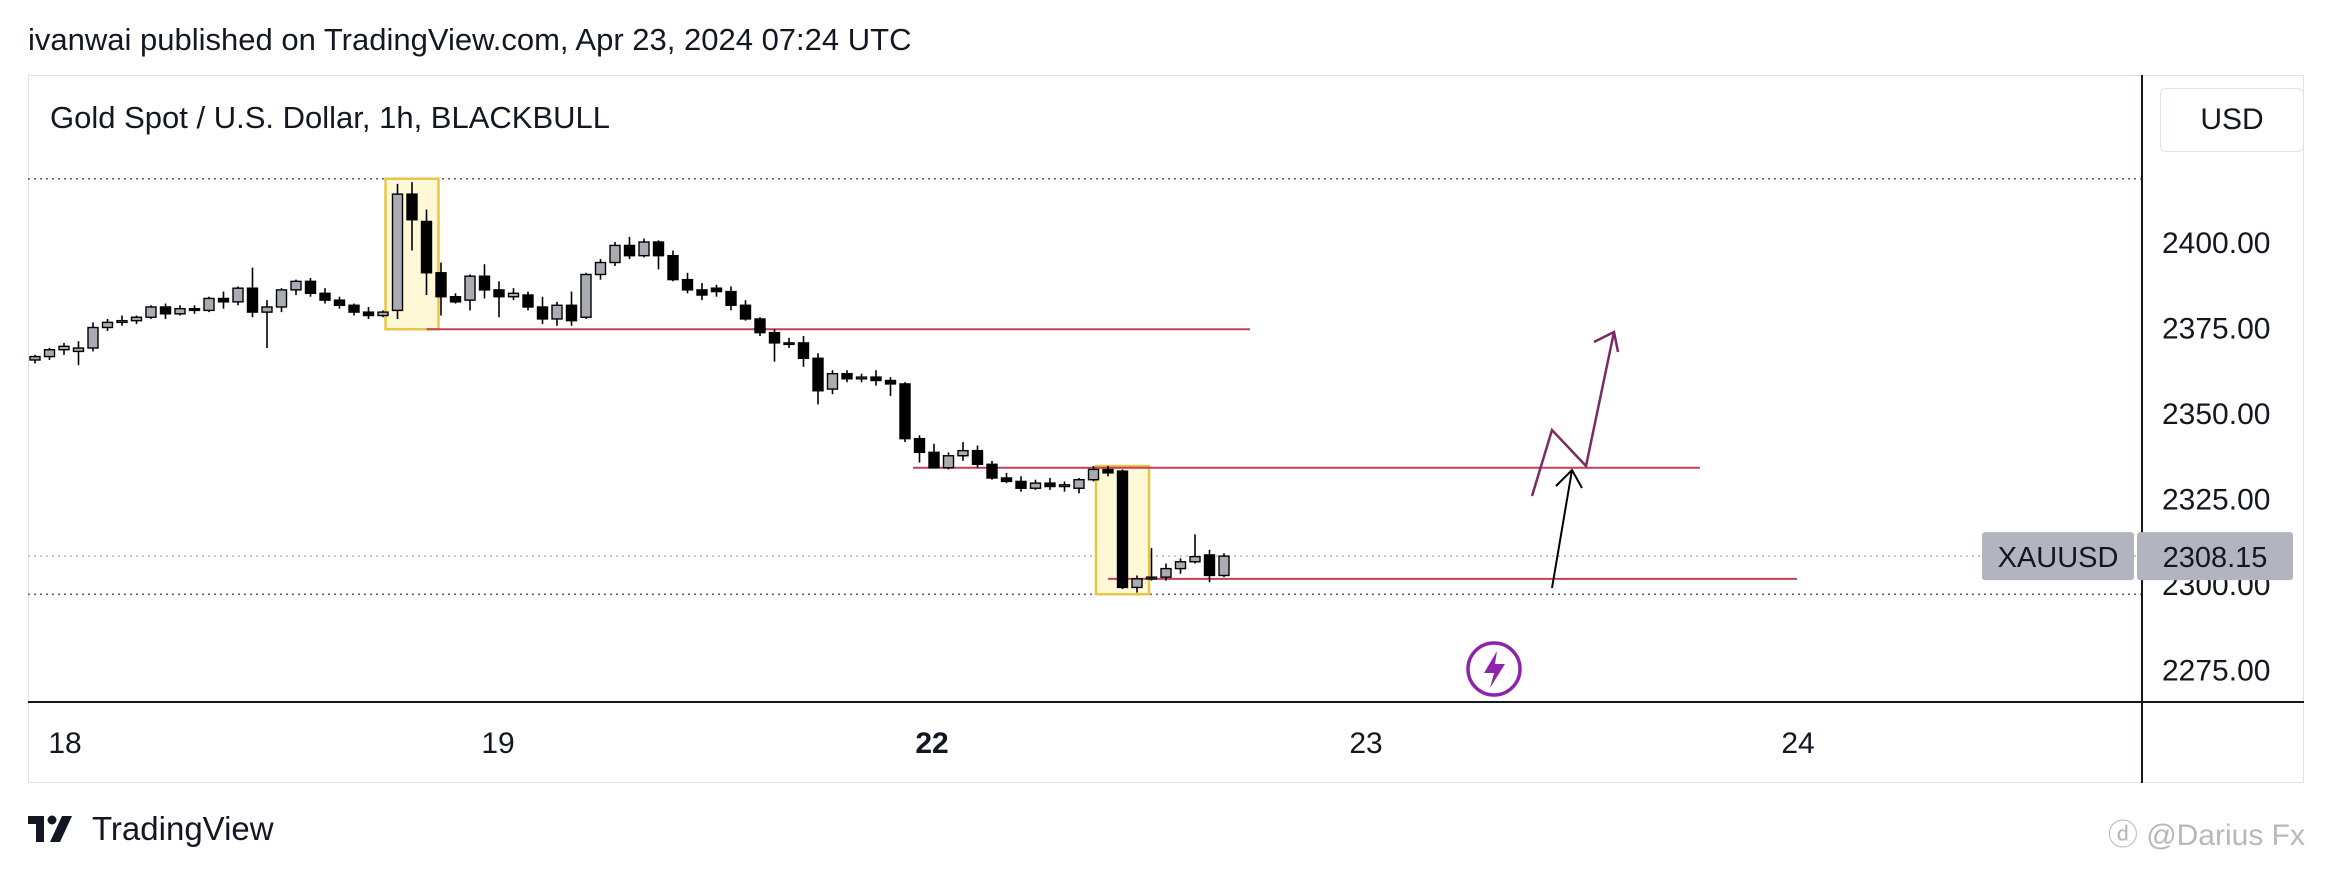 The height and width of the screenshot is (875, 2333). I want to click on x-tick-label: 19, so click(497, 743).